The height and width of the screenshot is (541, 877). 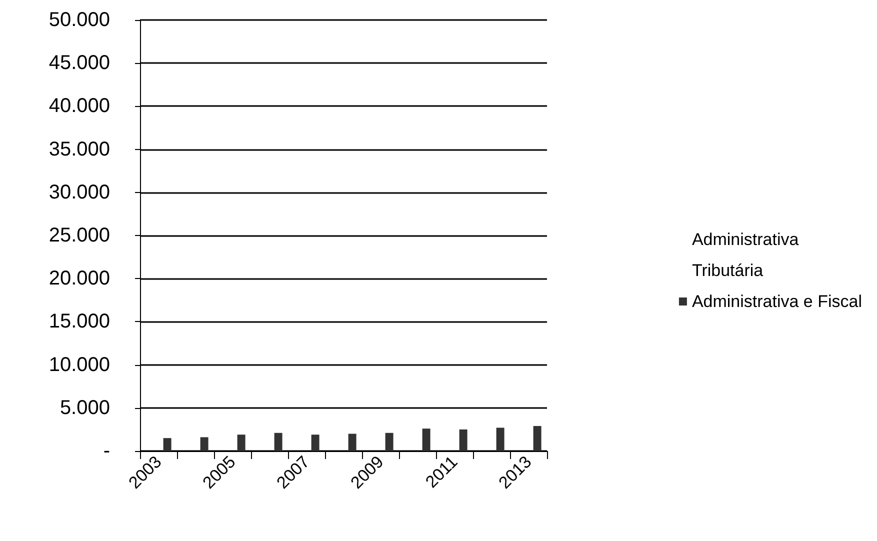 What do you see at coordinates (79, 192) in the screenshot?
I see `y-tick-label: 30.000` at bounding box center [79, 192].